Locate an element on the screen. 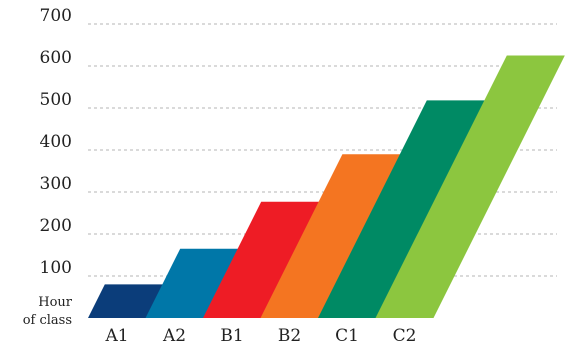  category-label-b1: B1 is located at coordinates (231, 336).